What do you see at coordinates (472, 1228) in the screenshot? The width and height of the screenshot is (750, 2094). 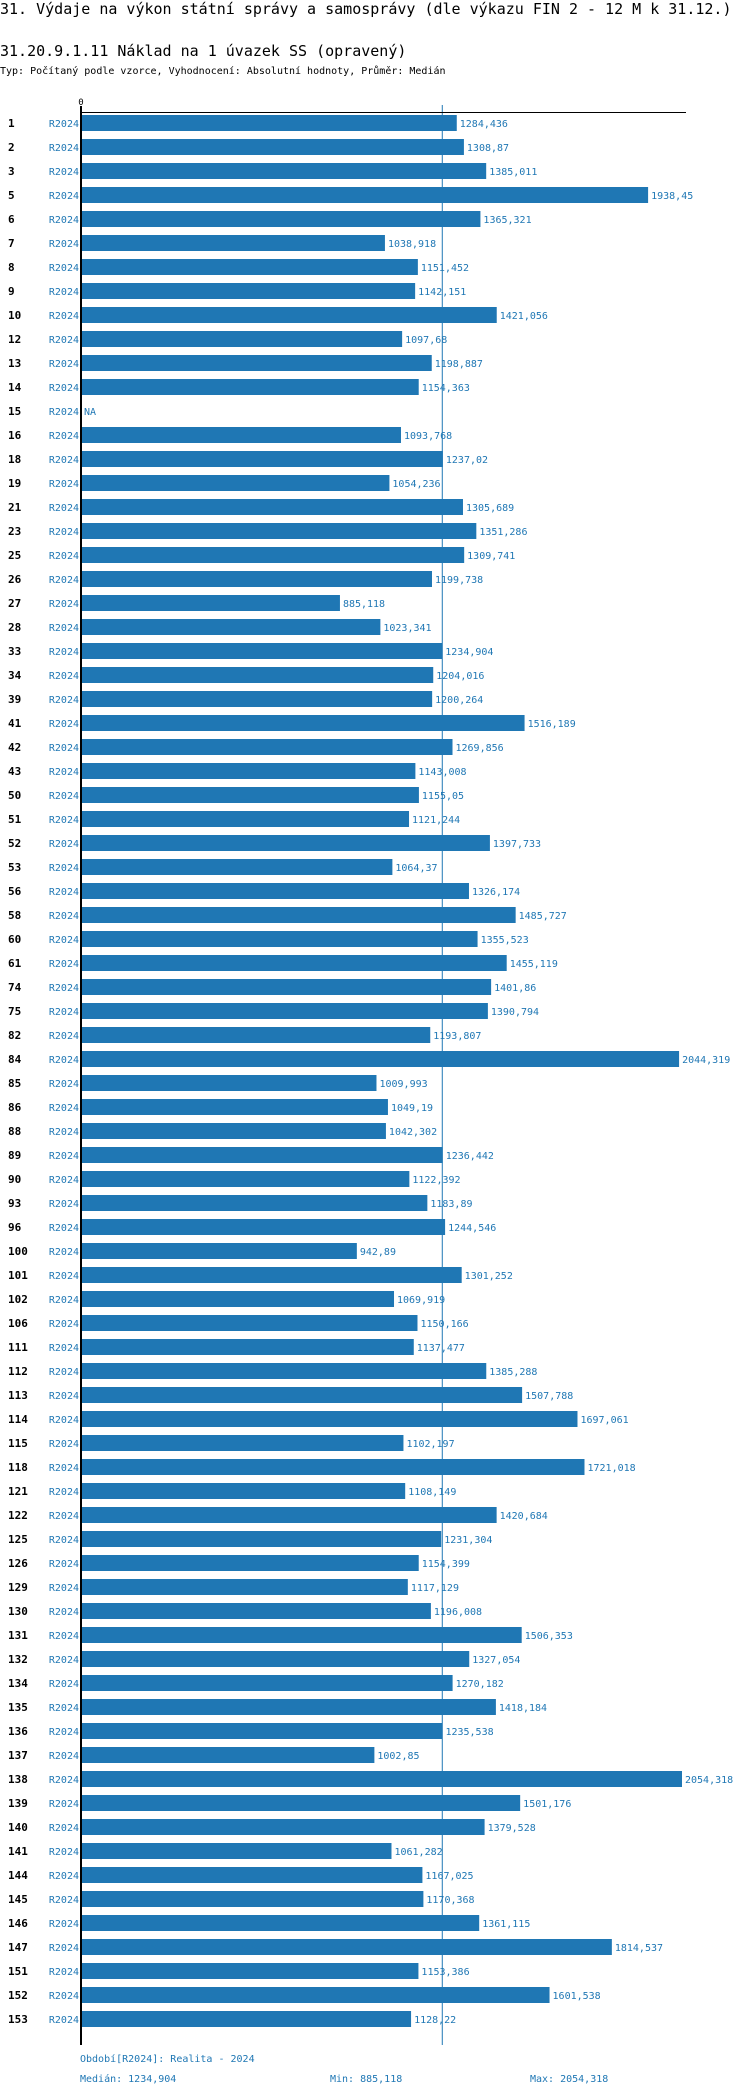 I see `value-label: 1244,546` at bounding box center [472, 1228].